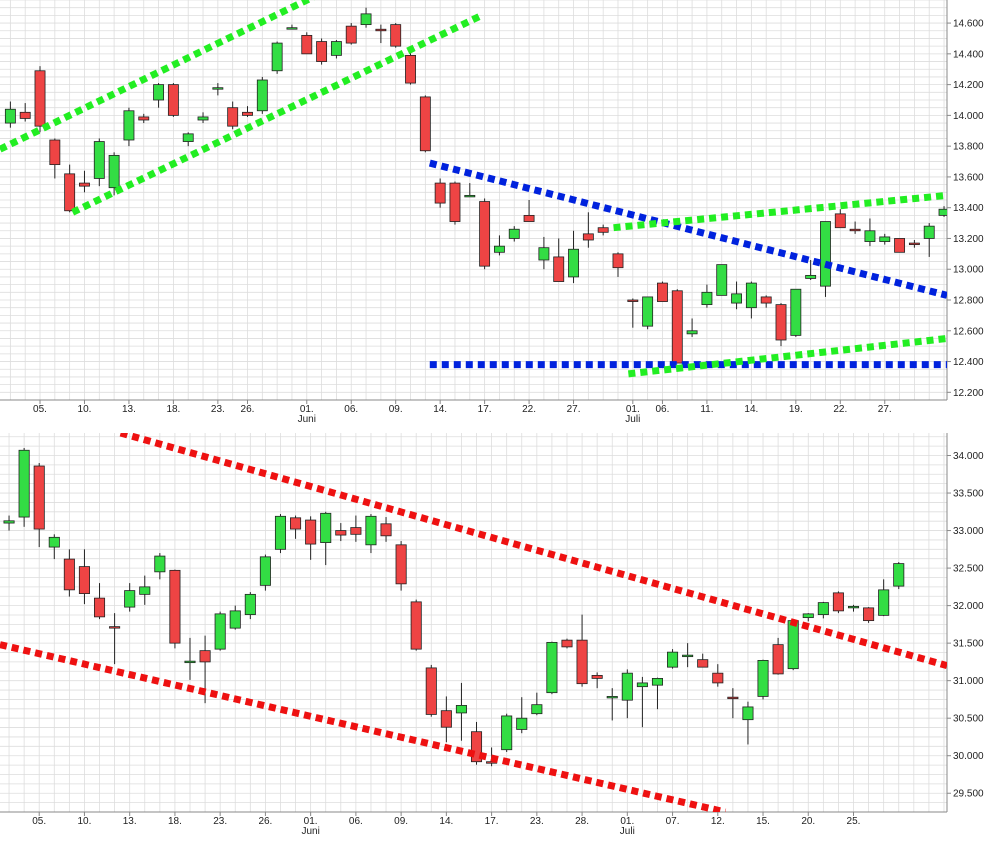  I want to click on x-tick-label: 05., so click(40, 409).